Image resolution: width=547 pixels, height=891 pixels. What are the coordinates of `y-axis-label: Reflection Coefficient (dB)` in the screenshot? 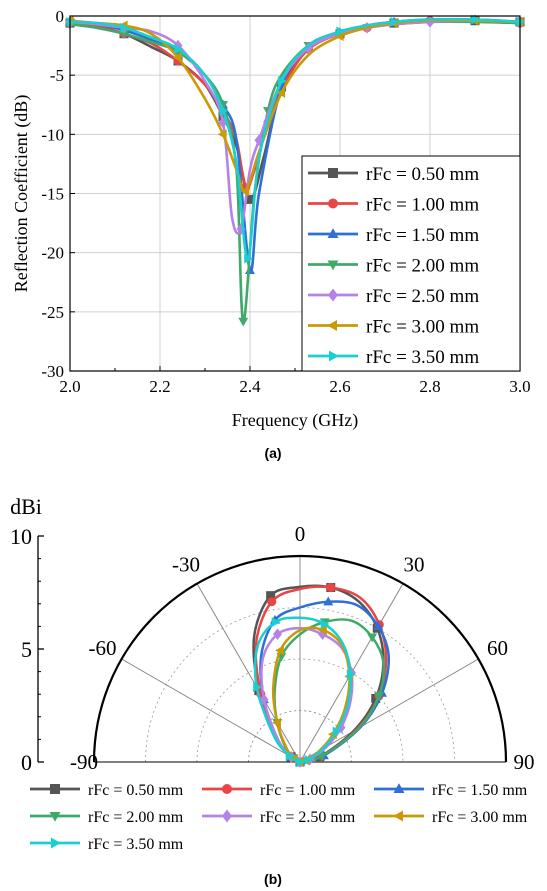 It's located at (21, 194).